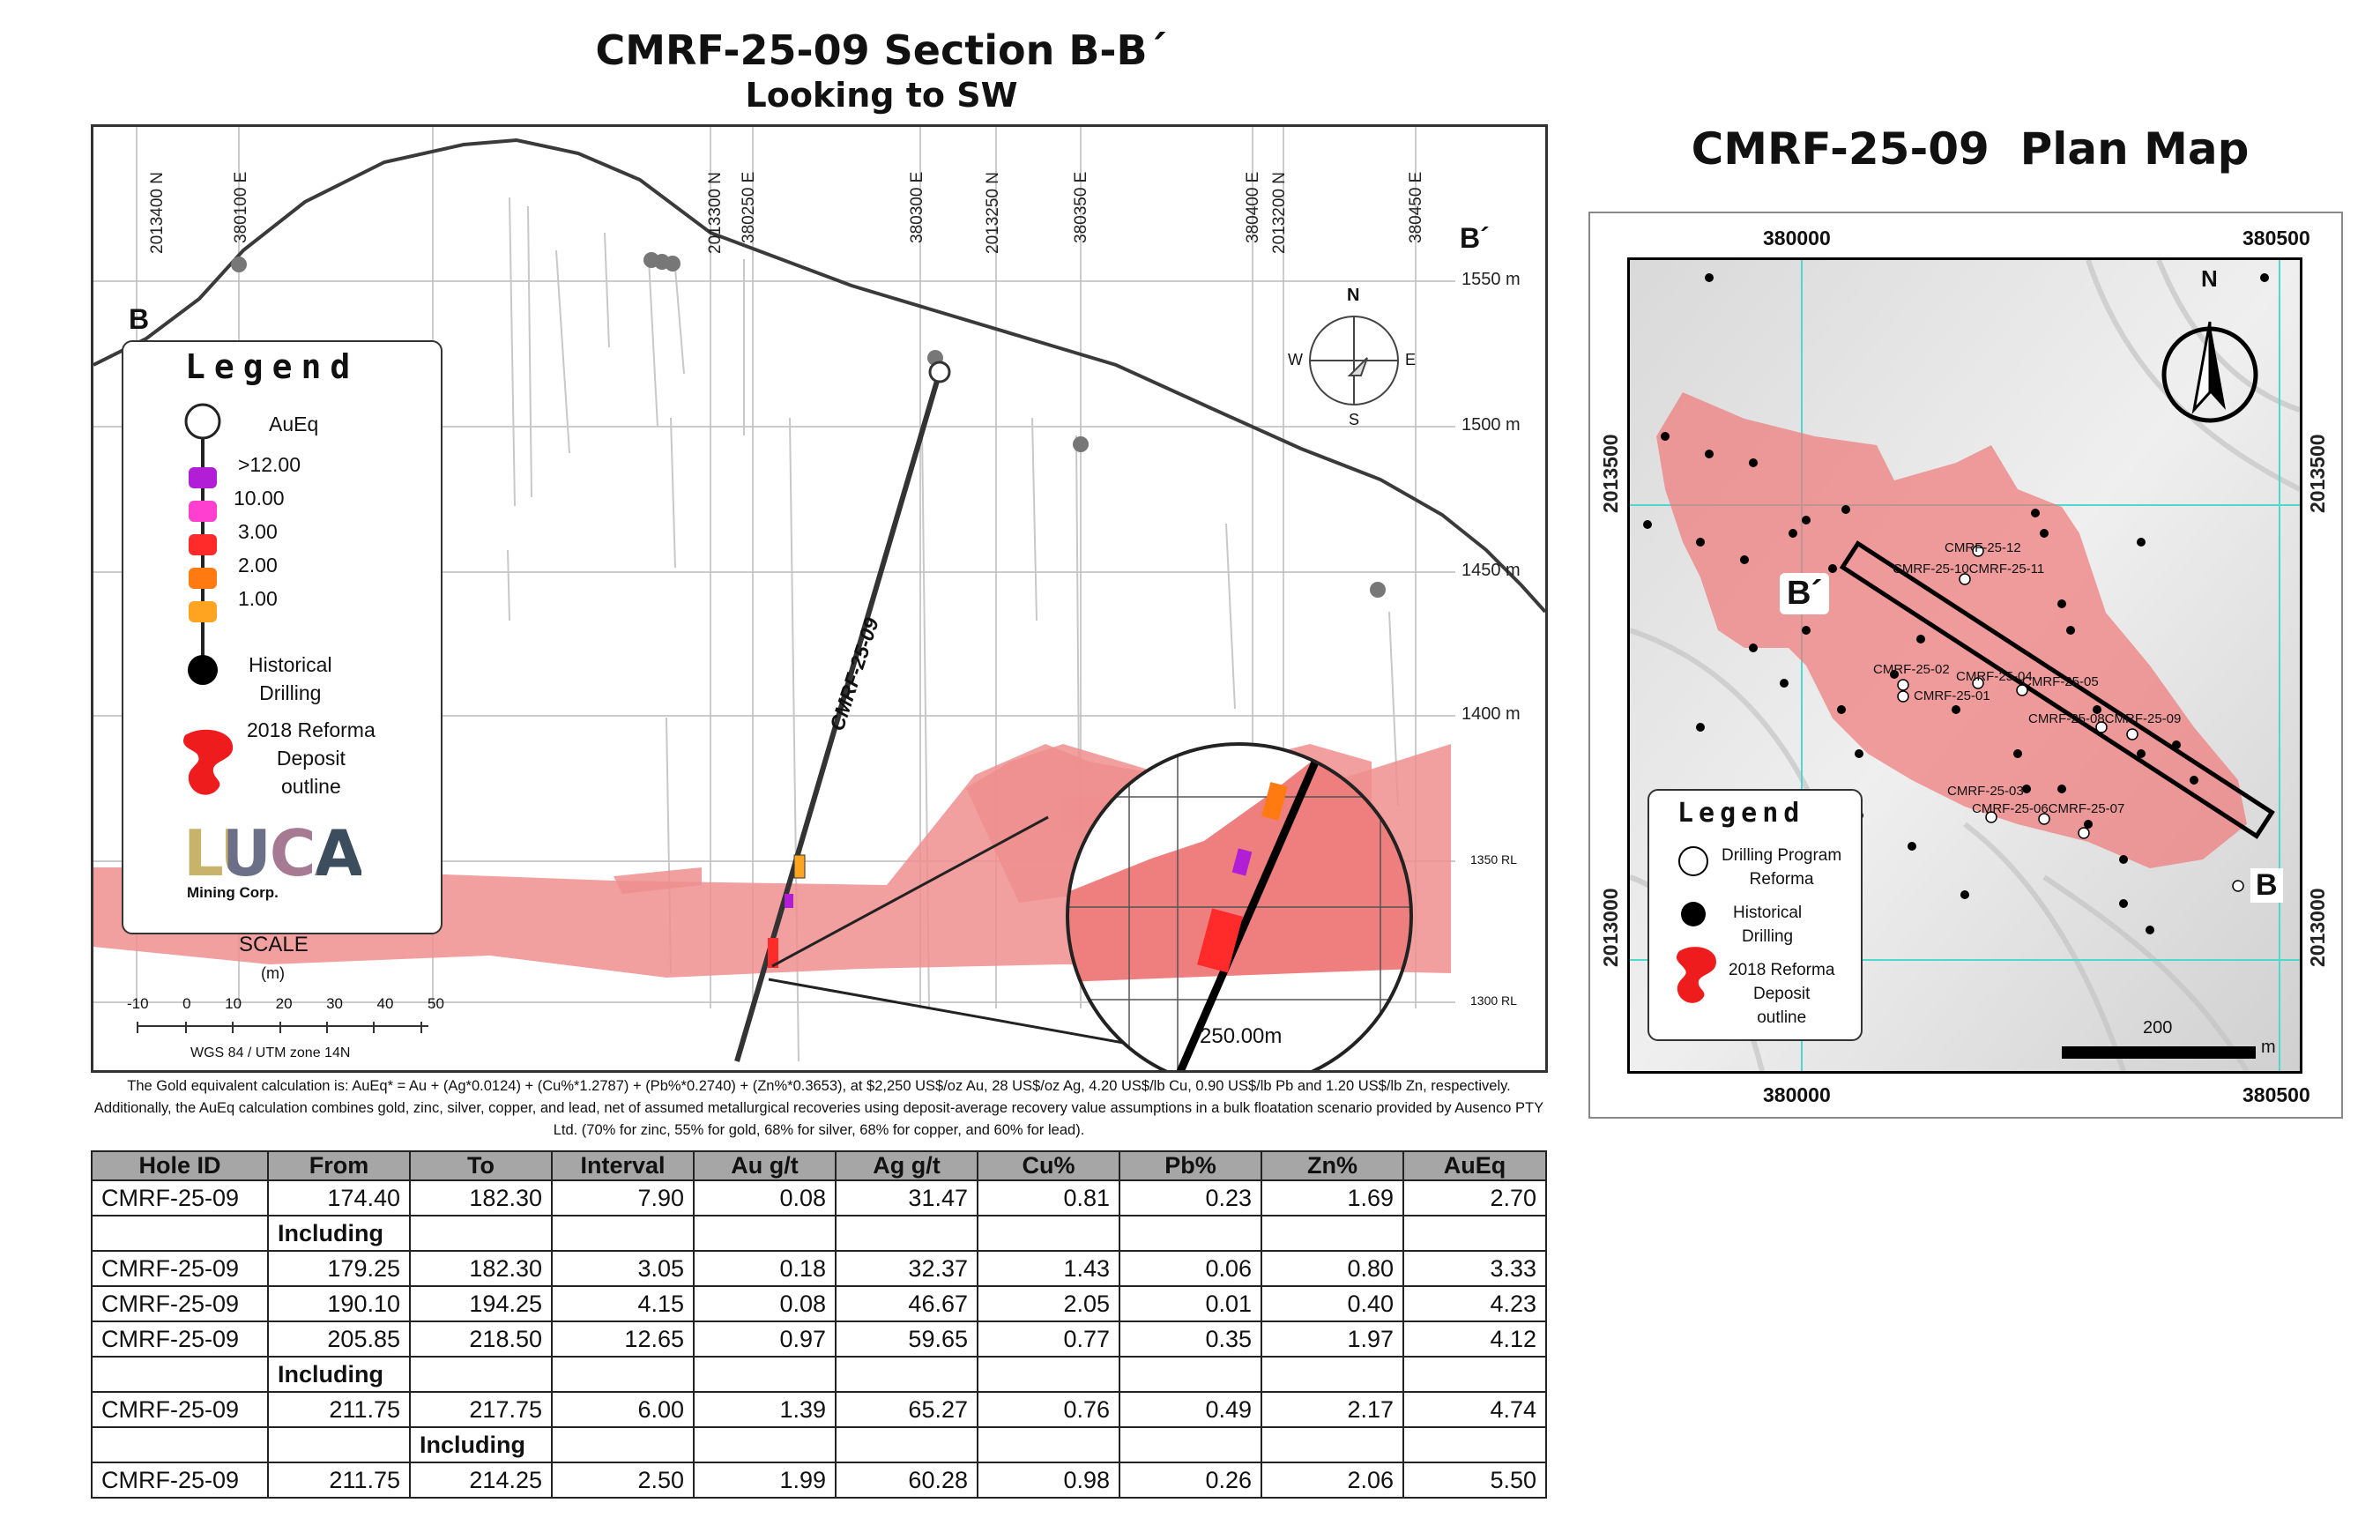  Describe the element at coordinates (808, 425) in the screenshot. I see `historical-collars` at that location.